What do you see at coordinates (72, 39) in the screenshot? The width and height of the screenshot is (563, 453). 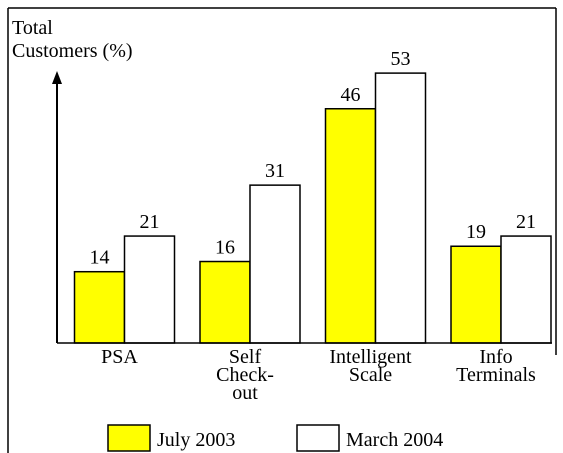 I see `y-axis-label: Total Customers (%)` at bounding box center [72, 39].